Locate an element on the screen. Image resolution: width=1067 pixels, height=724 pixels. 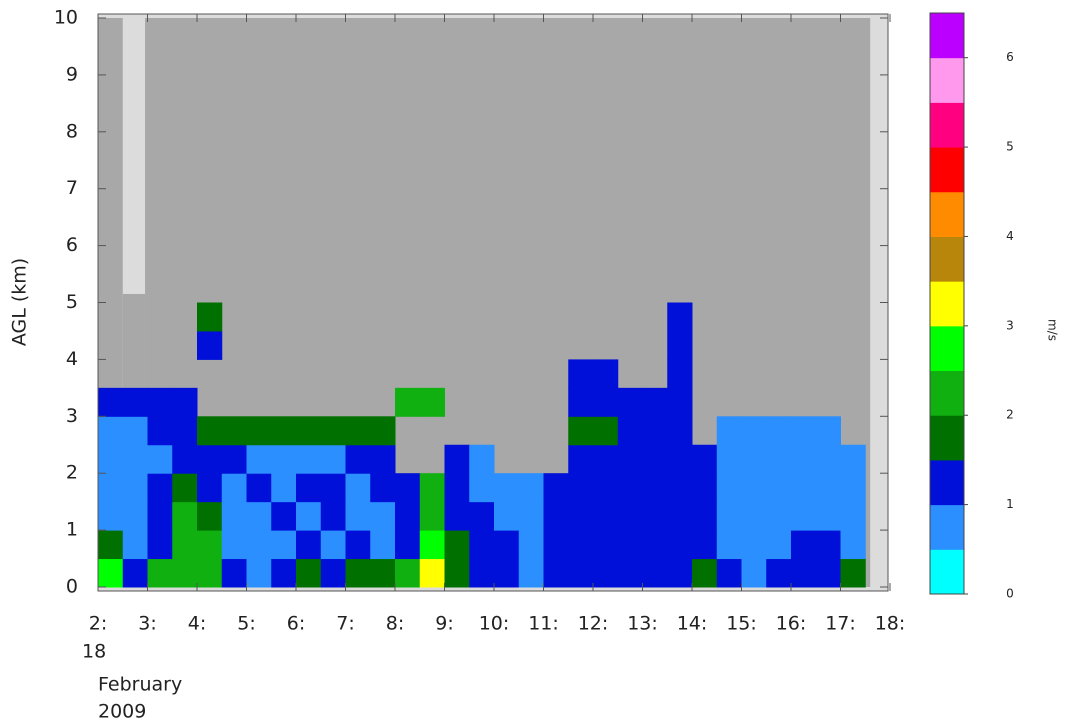
colorbar-tick-label: 1 is located at coordinates (1010, 504).